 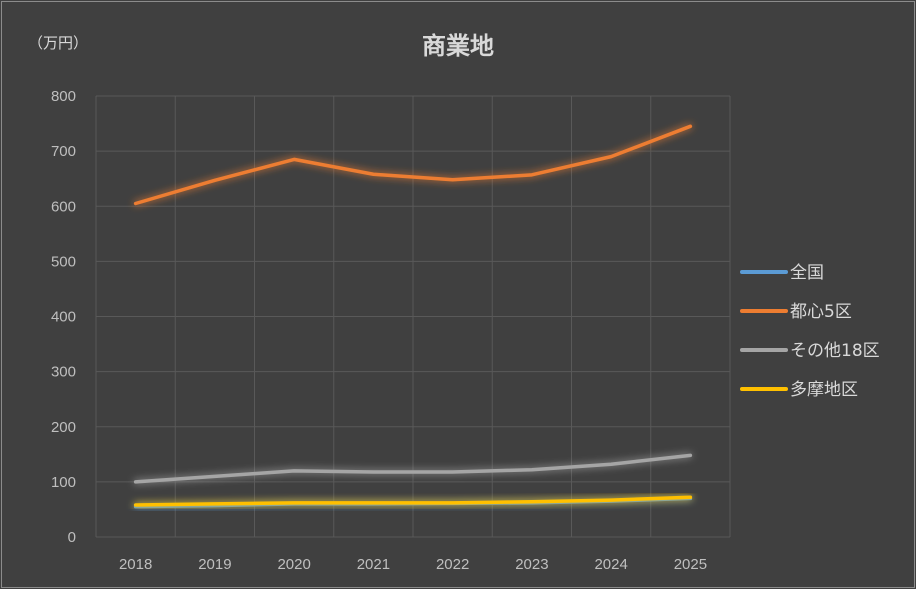 I want to click on y-tick-label: 700, so click(x=63, y=151).